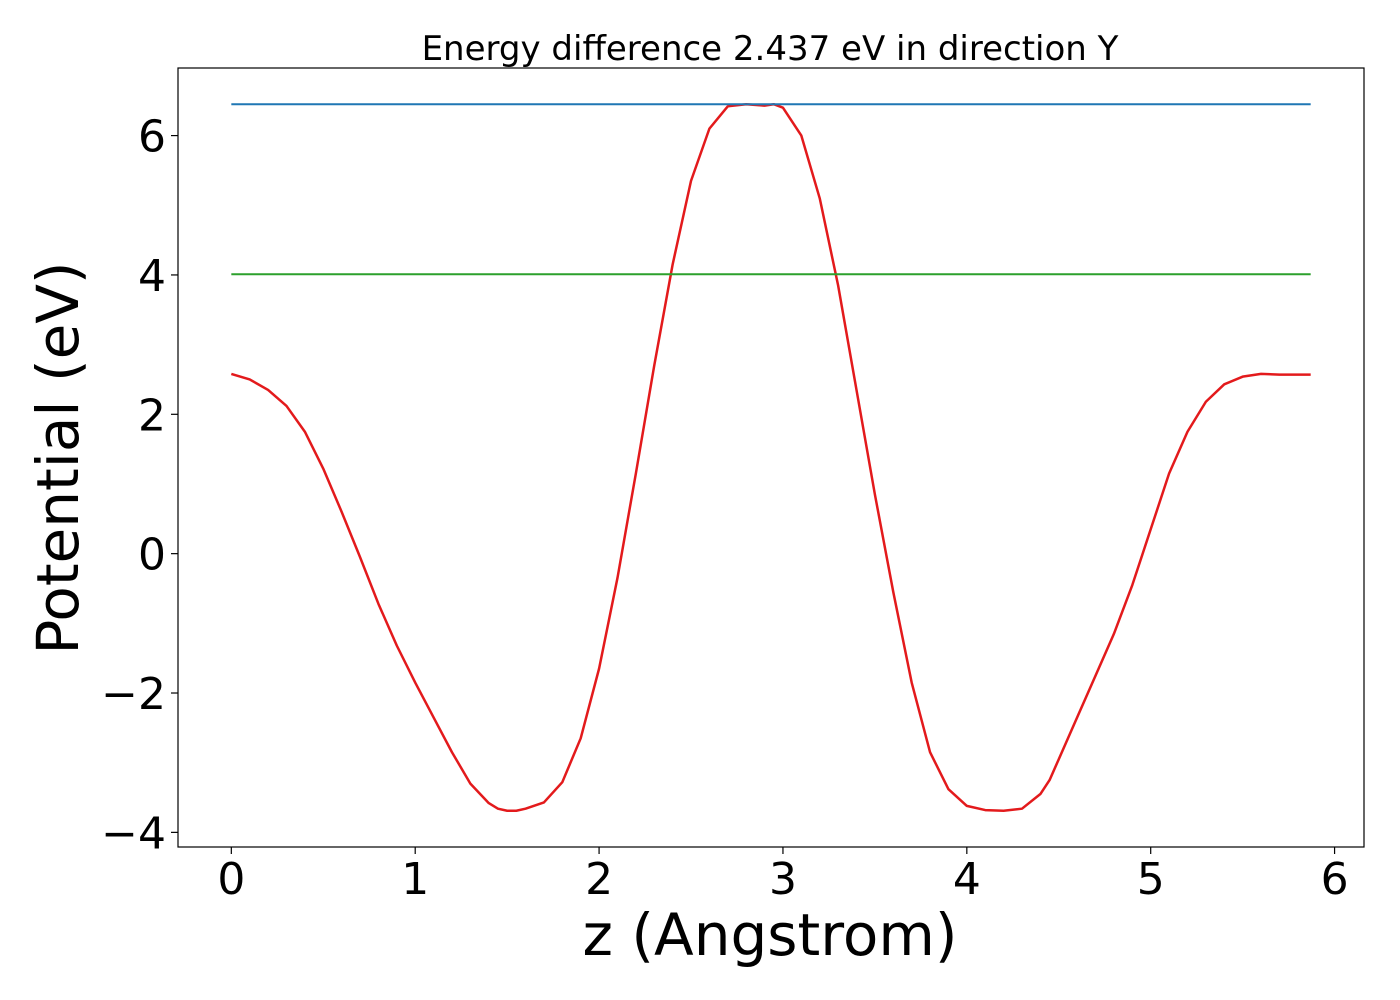 Image resolution: width=1400 pixels, height=1000 pixels. I want to click on y-tick-label: 2, so click(152, 415).